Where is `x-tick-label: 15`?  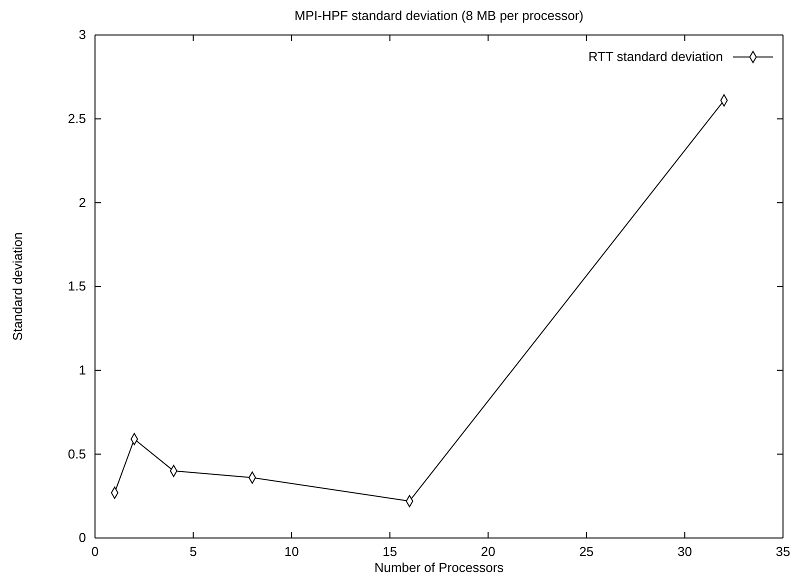 x-tick-label: 15 is located at coordinates (390, 552).